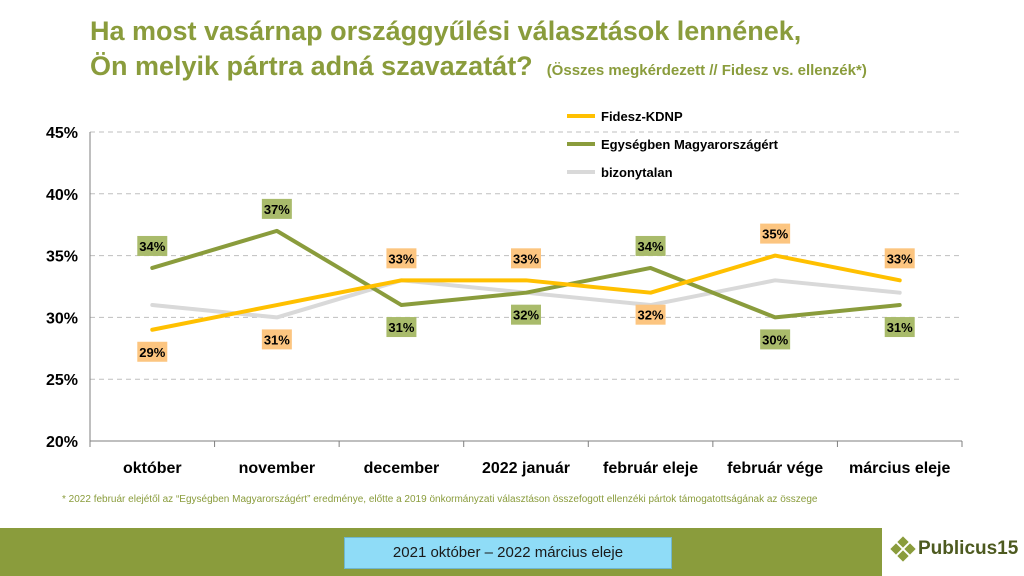  I want to click on publicus-logo-icon, so click(903, 549).